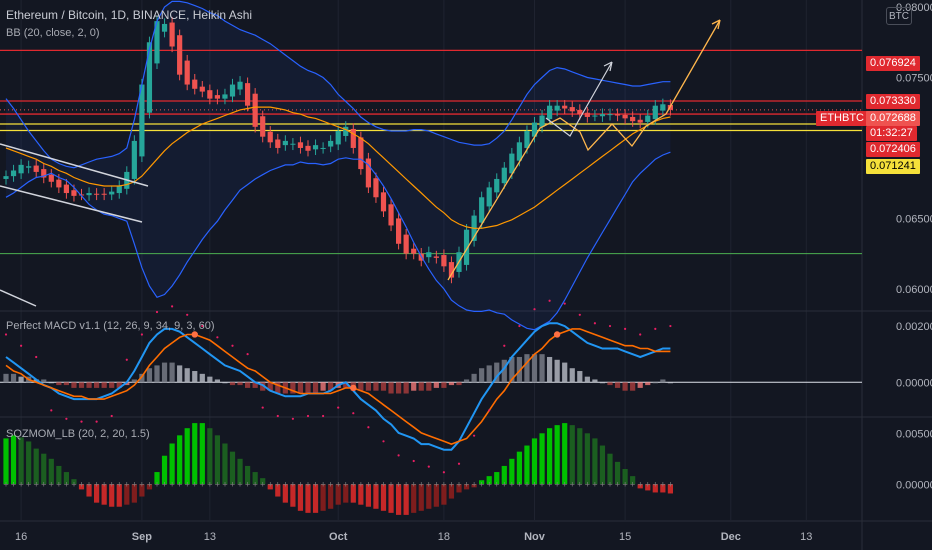 This screenshot has height=550, width=932. Describe the element at coordinates (53, 33) in the screenshot. I see `bb-indicator-title: BB (20, close, 2, 0)` at that location.